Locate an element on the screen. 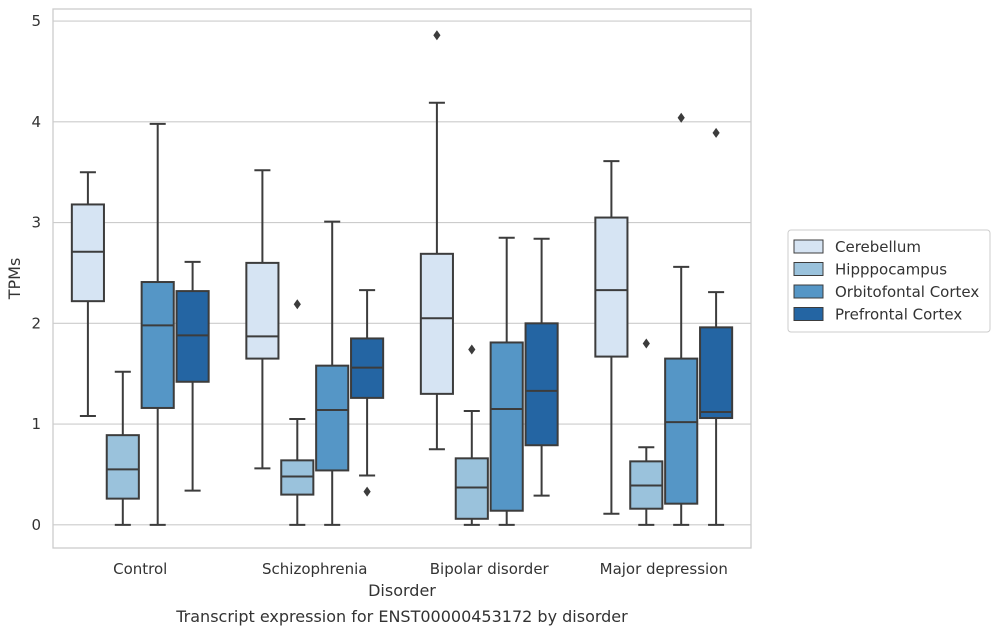 The width and height of the screenshot is (999, 634). x-tick-label-schizophrenia: Schizophrenia is located at coordinates (314, 569).